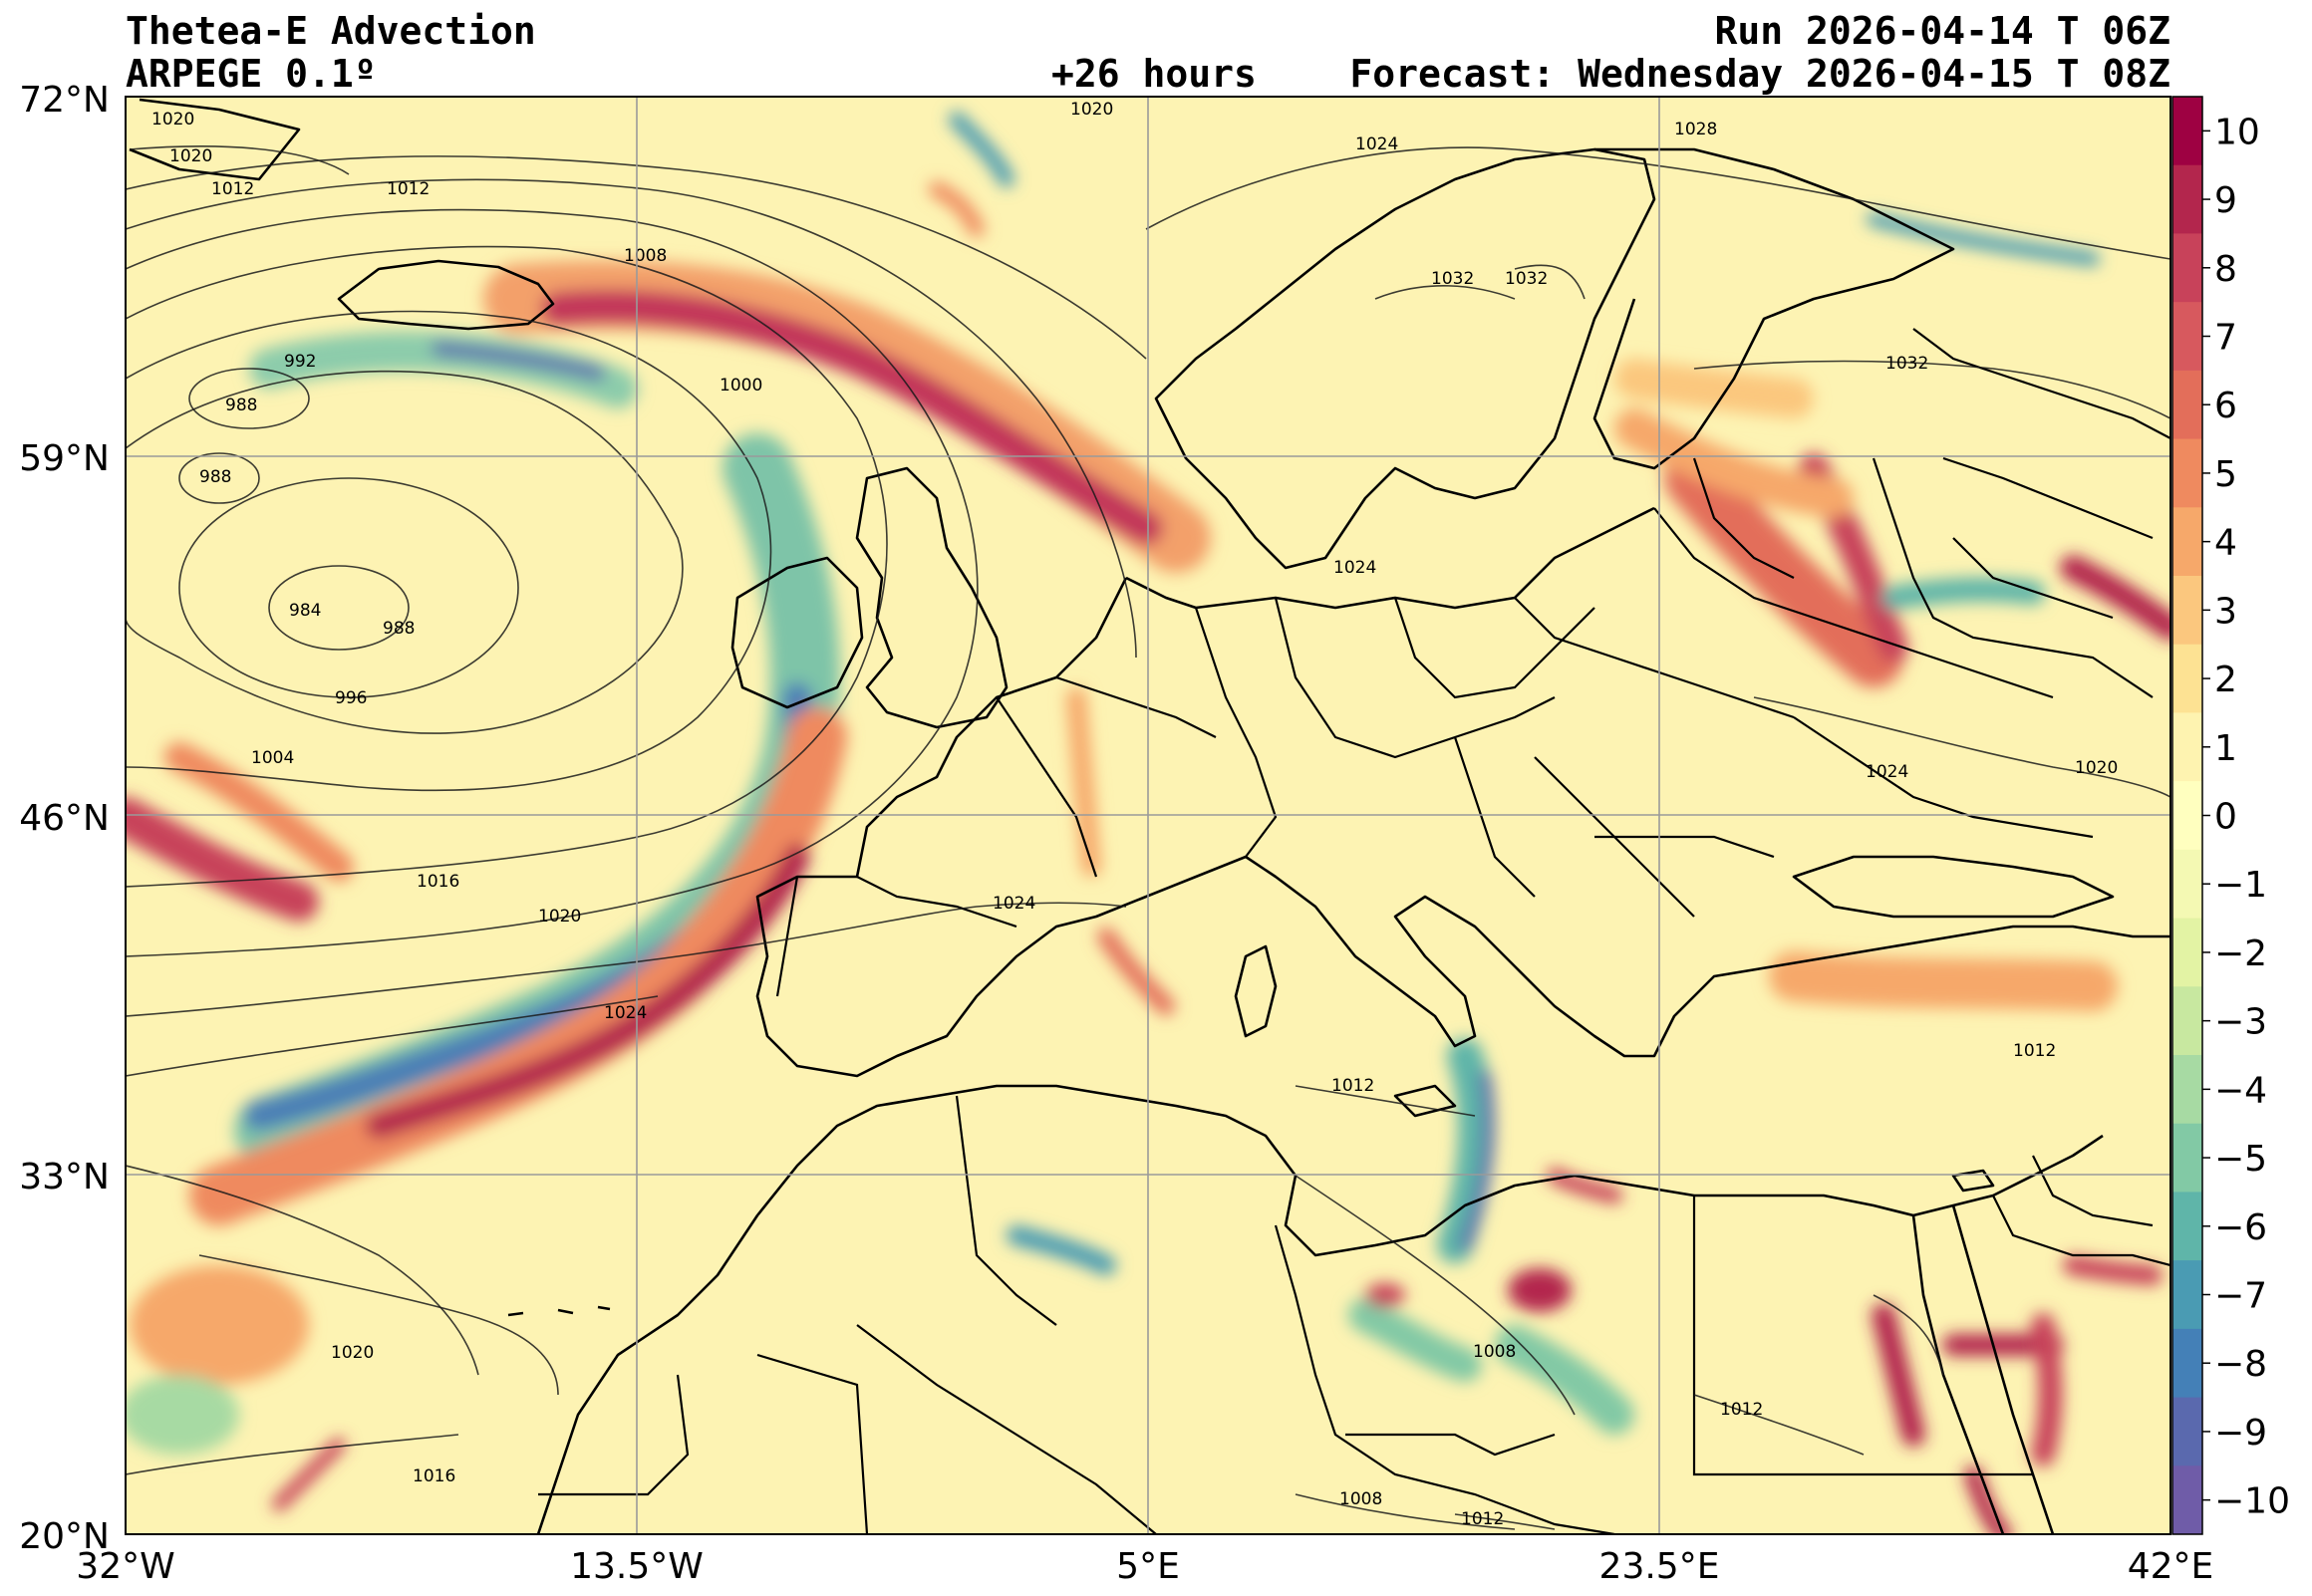 Image resolution: width=2312 pixels, height=1596 pixels. I want to click on lon-tick-label: 5°E, so click(1148, 1566).